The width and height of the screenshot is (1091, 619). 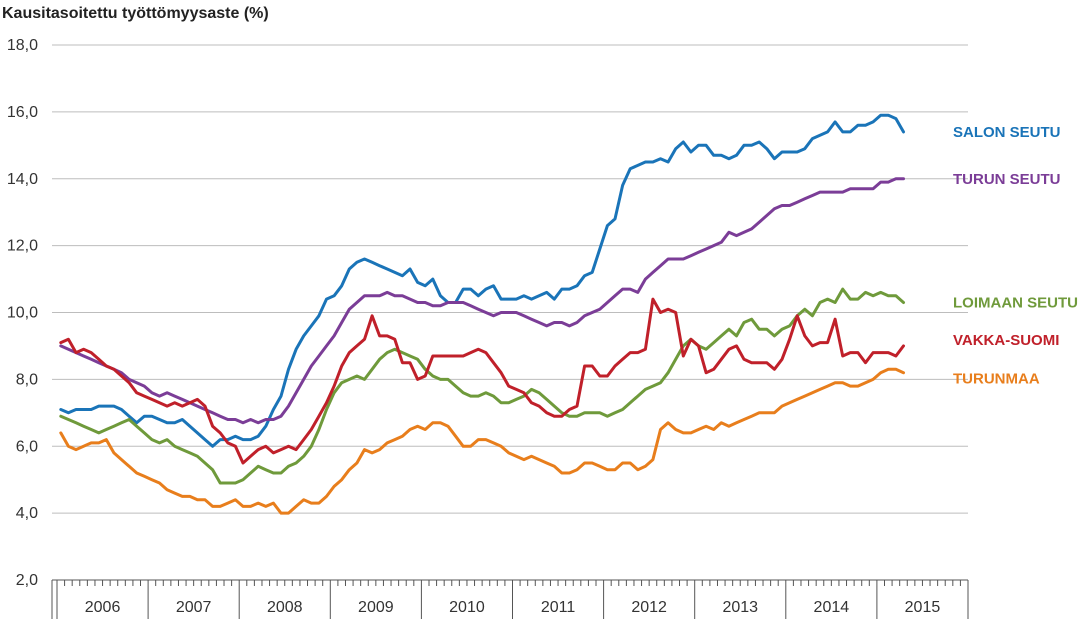 What do you see at coordinates (376, 607) in the screenshot?
I see `x-tick-label: 2009` at bounding box center [376, 607].